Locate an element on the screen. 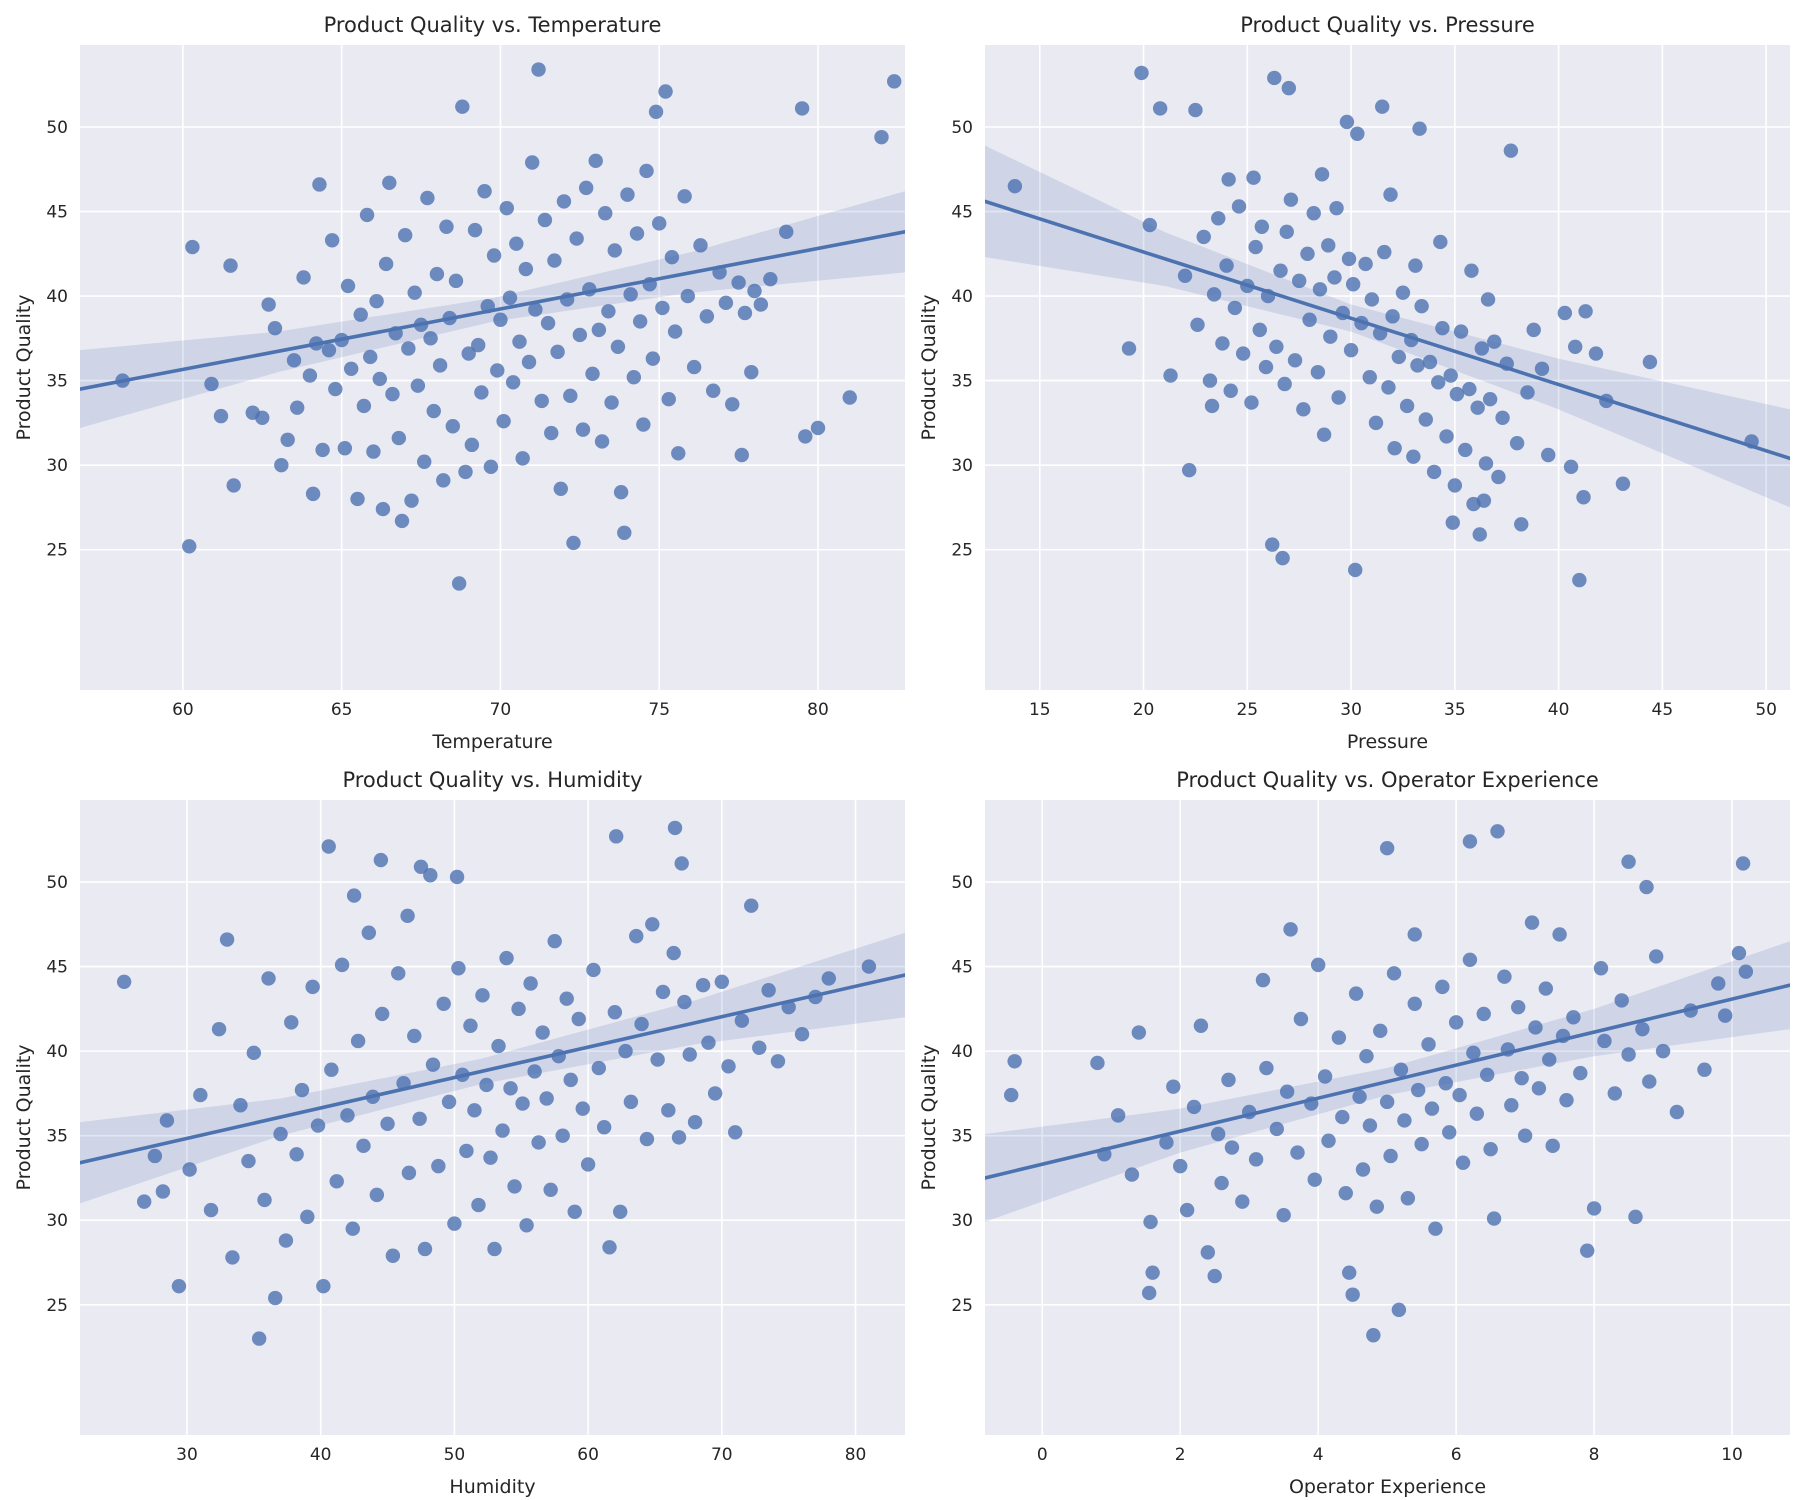 This screenshot has height=1500, width=1799. x-tick-label: 6 is located at coordinates (1456, 1455).